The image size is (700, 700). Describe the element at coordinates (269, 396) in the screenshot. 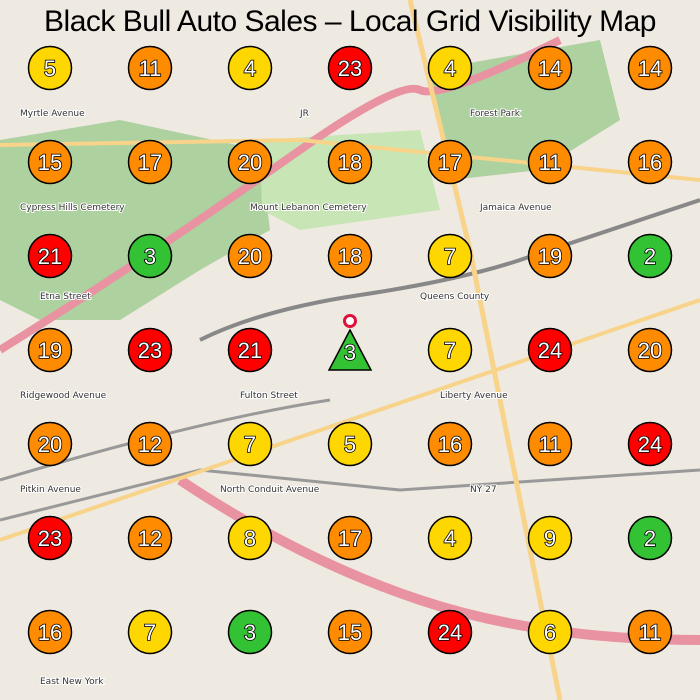

I see `street-label: Fulton Street` at that location.